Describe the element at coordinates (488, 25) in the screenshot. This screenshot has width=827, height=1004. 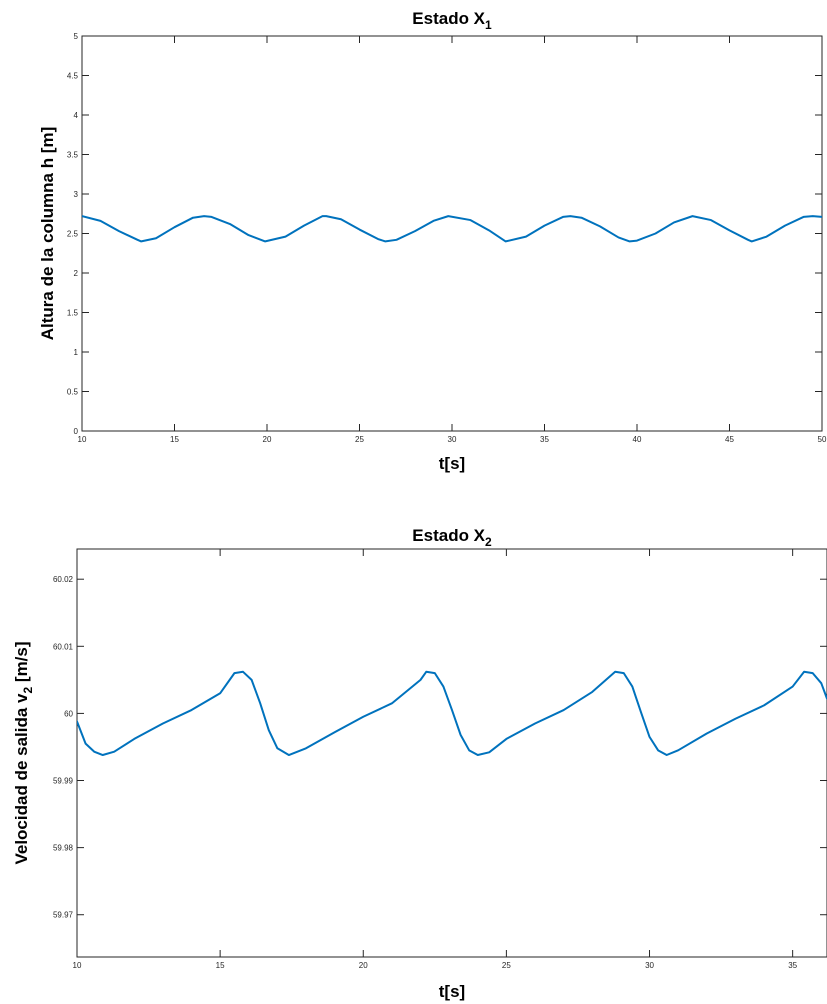
I see `chart-title-subscript: 1` at that location.